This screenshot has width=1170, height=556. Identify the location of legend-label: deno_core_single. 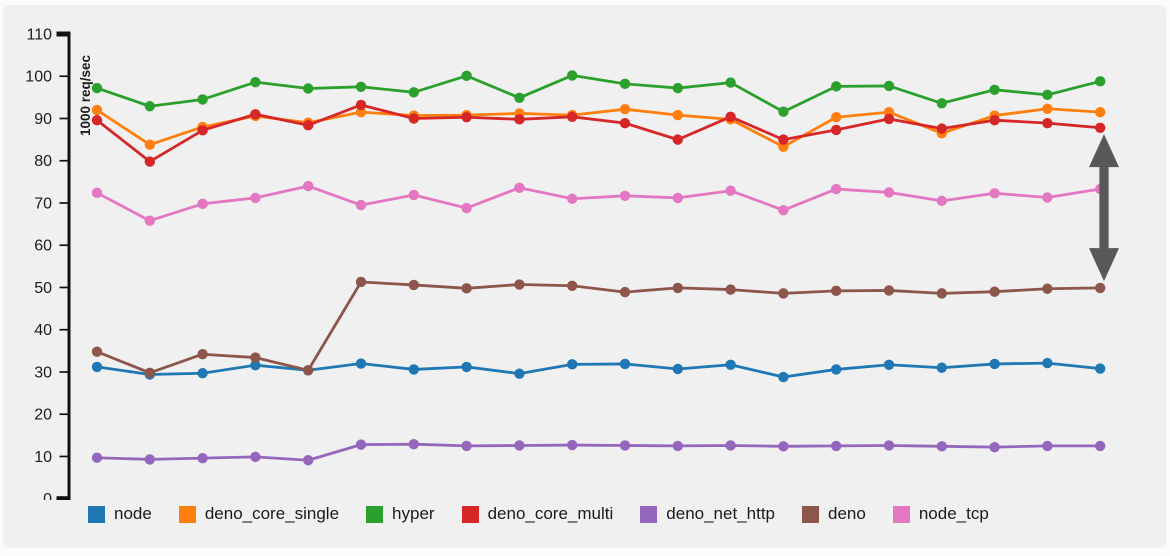
(272, 513).